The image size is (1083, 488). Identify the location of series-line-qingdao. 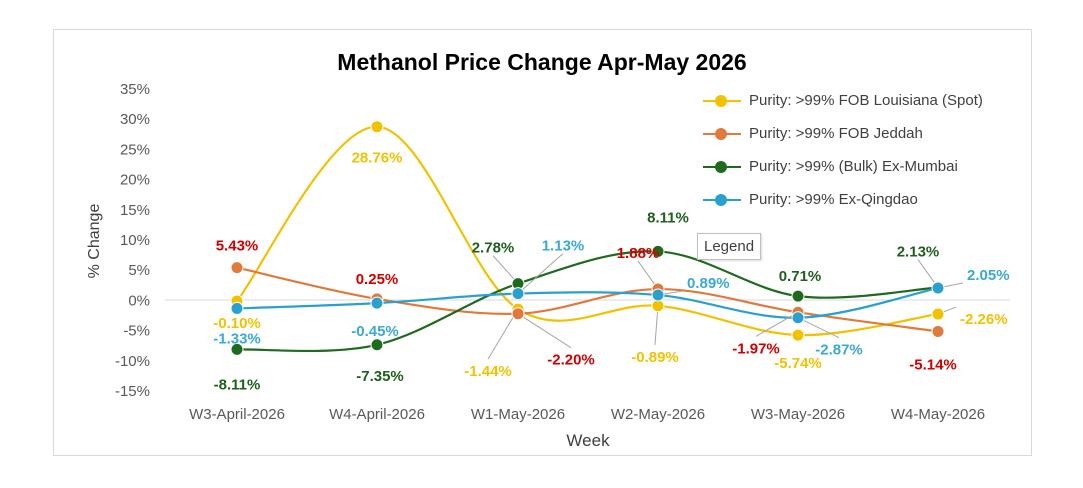
(587, 302).